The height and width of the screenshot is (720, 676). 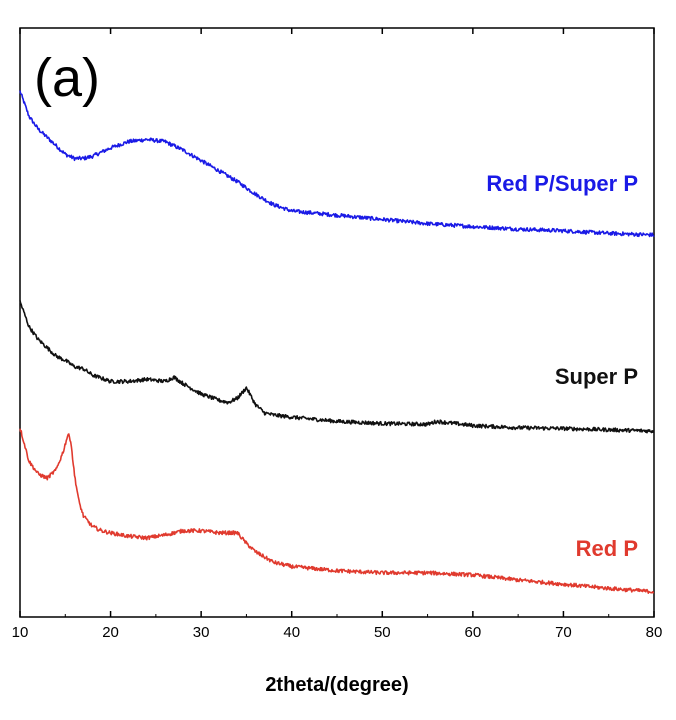 I want to click on series-label-1: Super P, so click(x=596, y=376).